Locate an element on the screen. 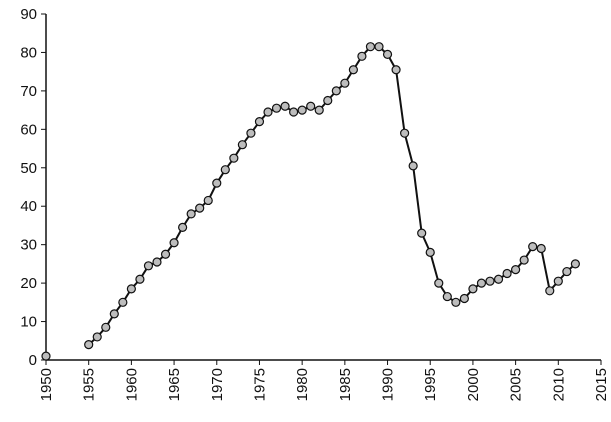 The width and height of the screenshot is (611, 422). x-tick-label: 1970 is located at coordinates (217, 384).